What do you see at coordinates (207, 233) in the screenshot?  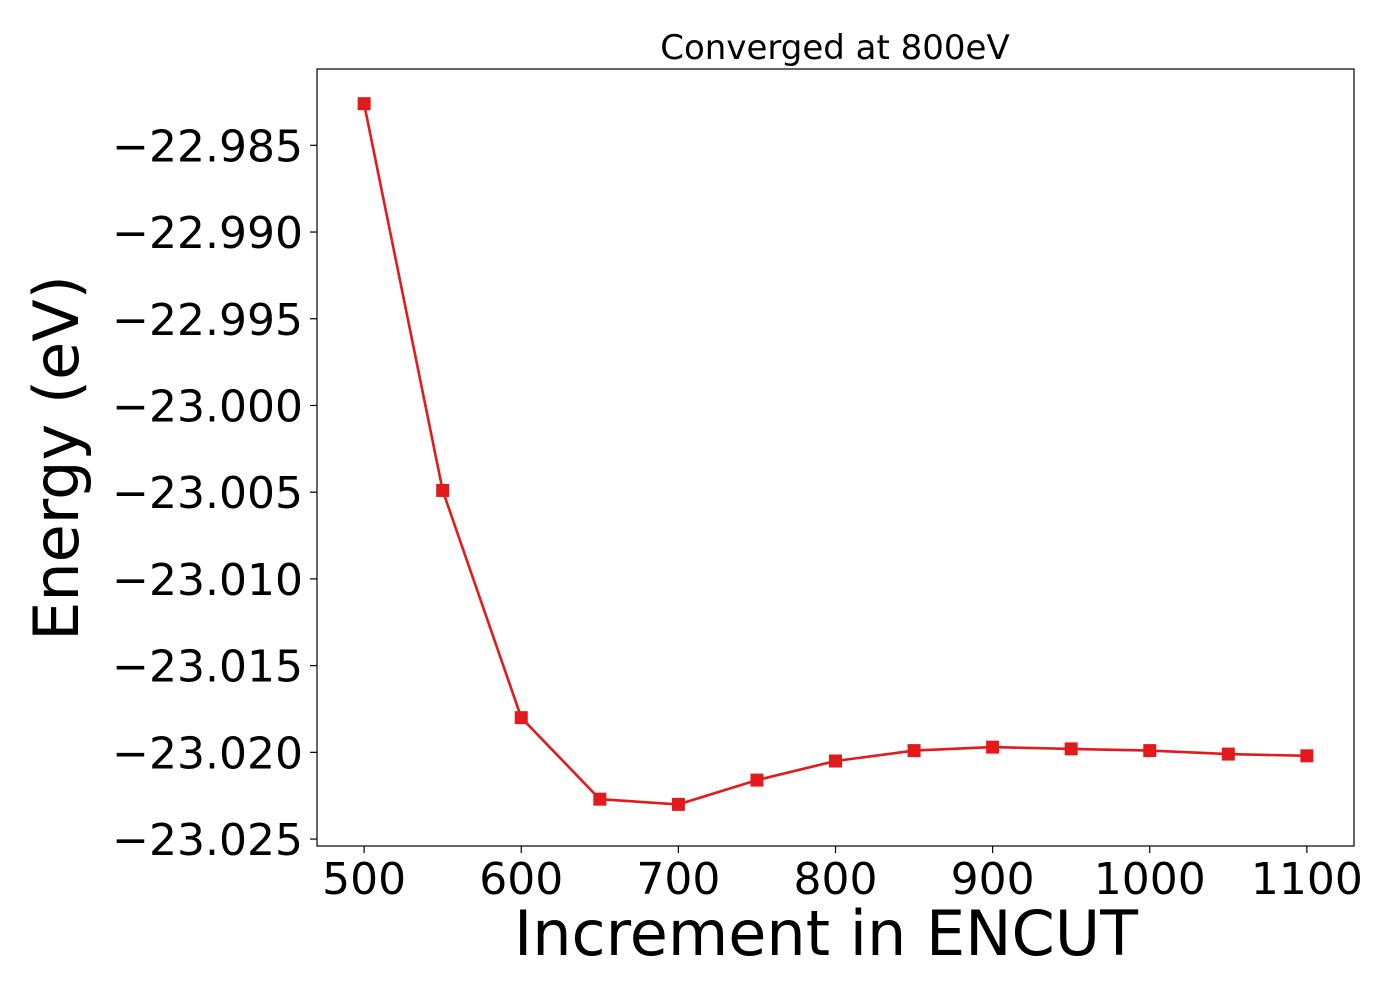 I see `y-tick-label: −22.990` at bounding box center [207, 233].